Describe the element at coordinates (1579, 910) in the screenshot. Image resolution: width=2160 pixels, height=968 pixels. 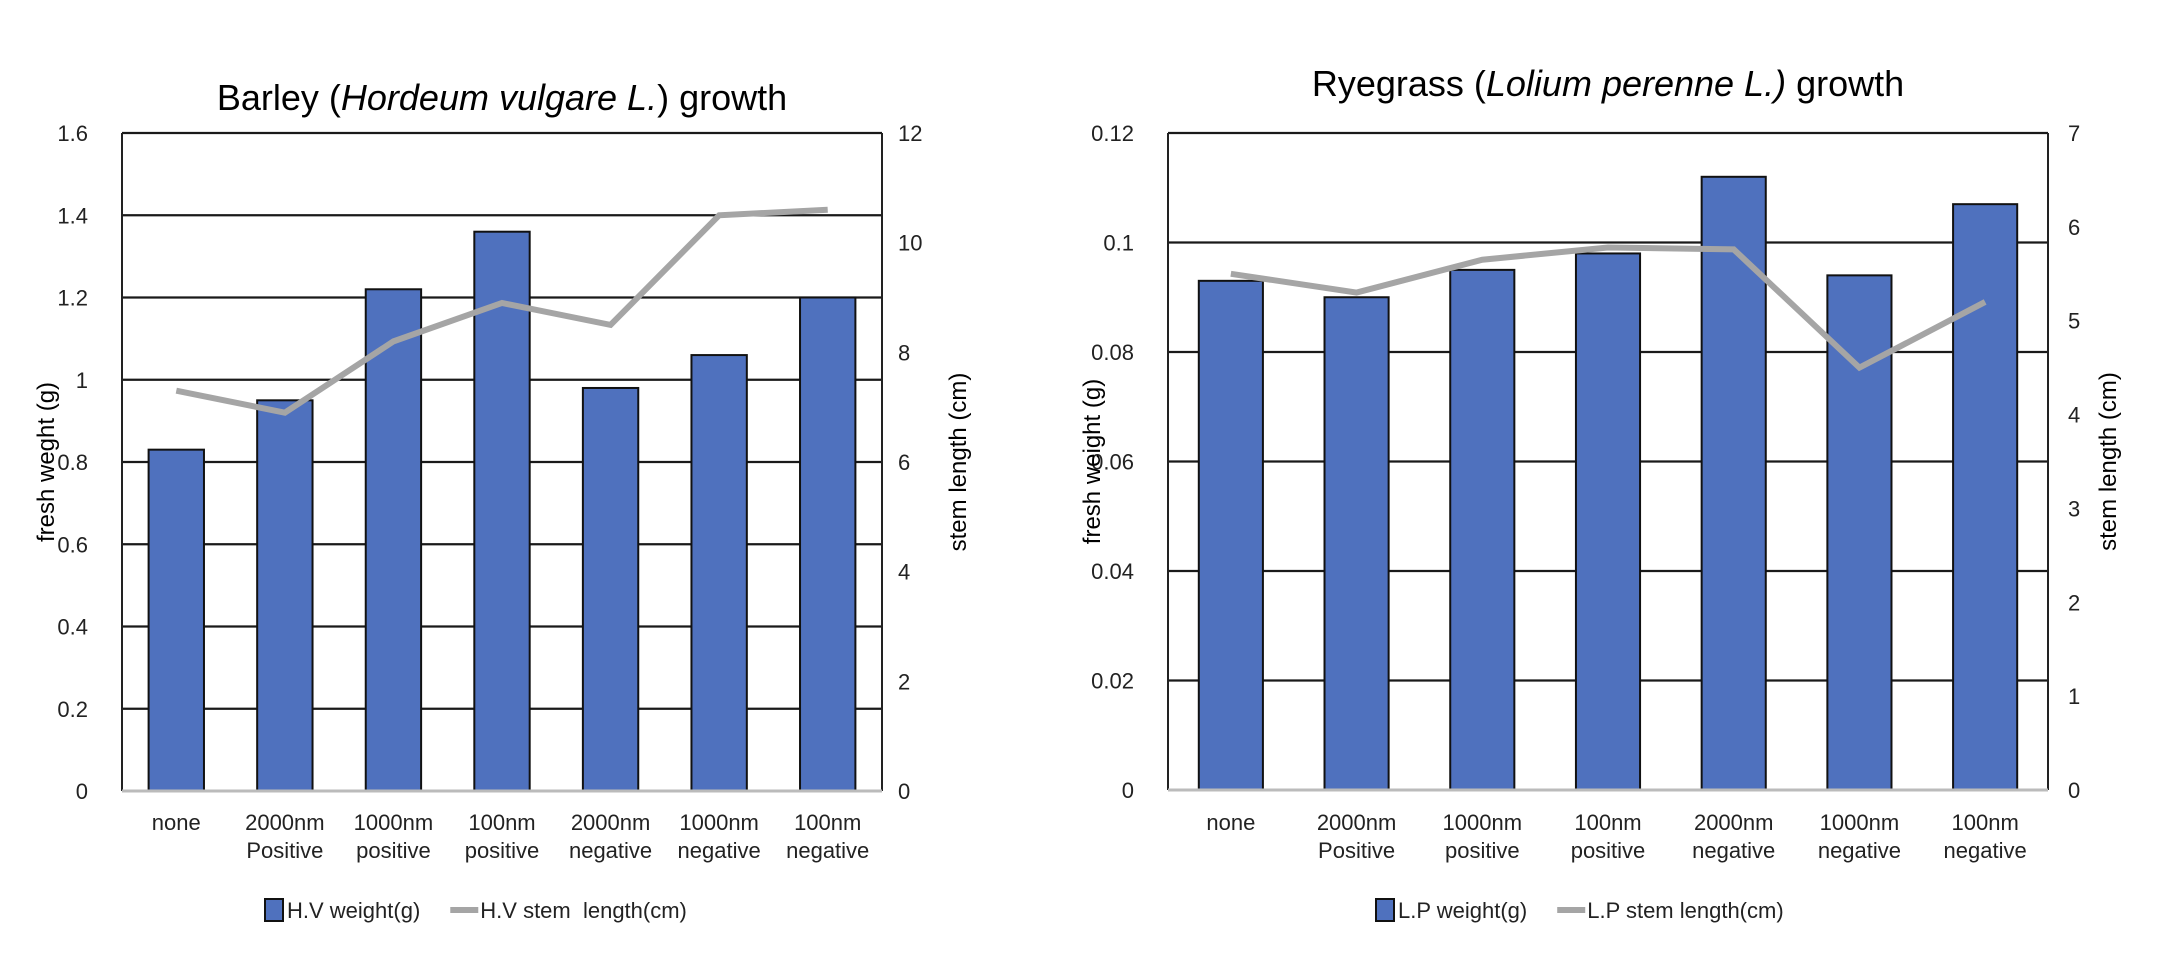
I see `legend: L.P weight(g) L.P stem length(cm)` at that location.